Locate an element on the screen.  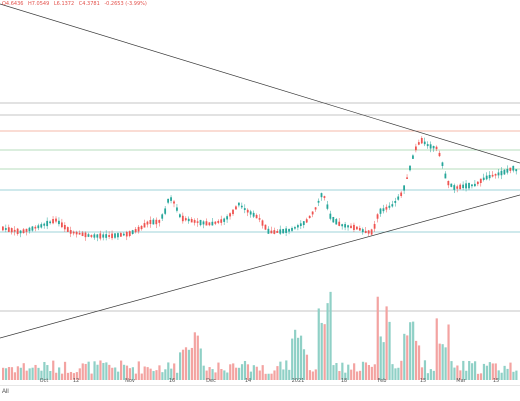
x-tick-label: 2021 is located at coordinates (298, 381).